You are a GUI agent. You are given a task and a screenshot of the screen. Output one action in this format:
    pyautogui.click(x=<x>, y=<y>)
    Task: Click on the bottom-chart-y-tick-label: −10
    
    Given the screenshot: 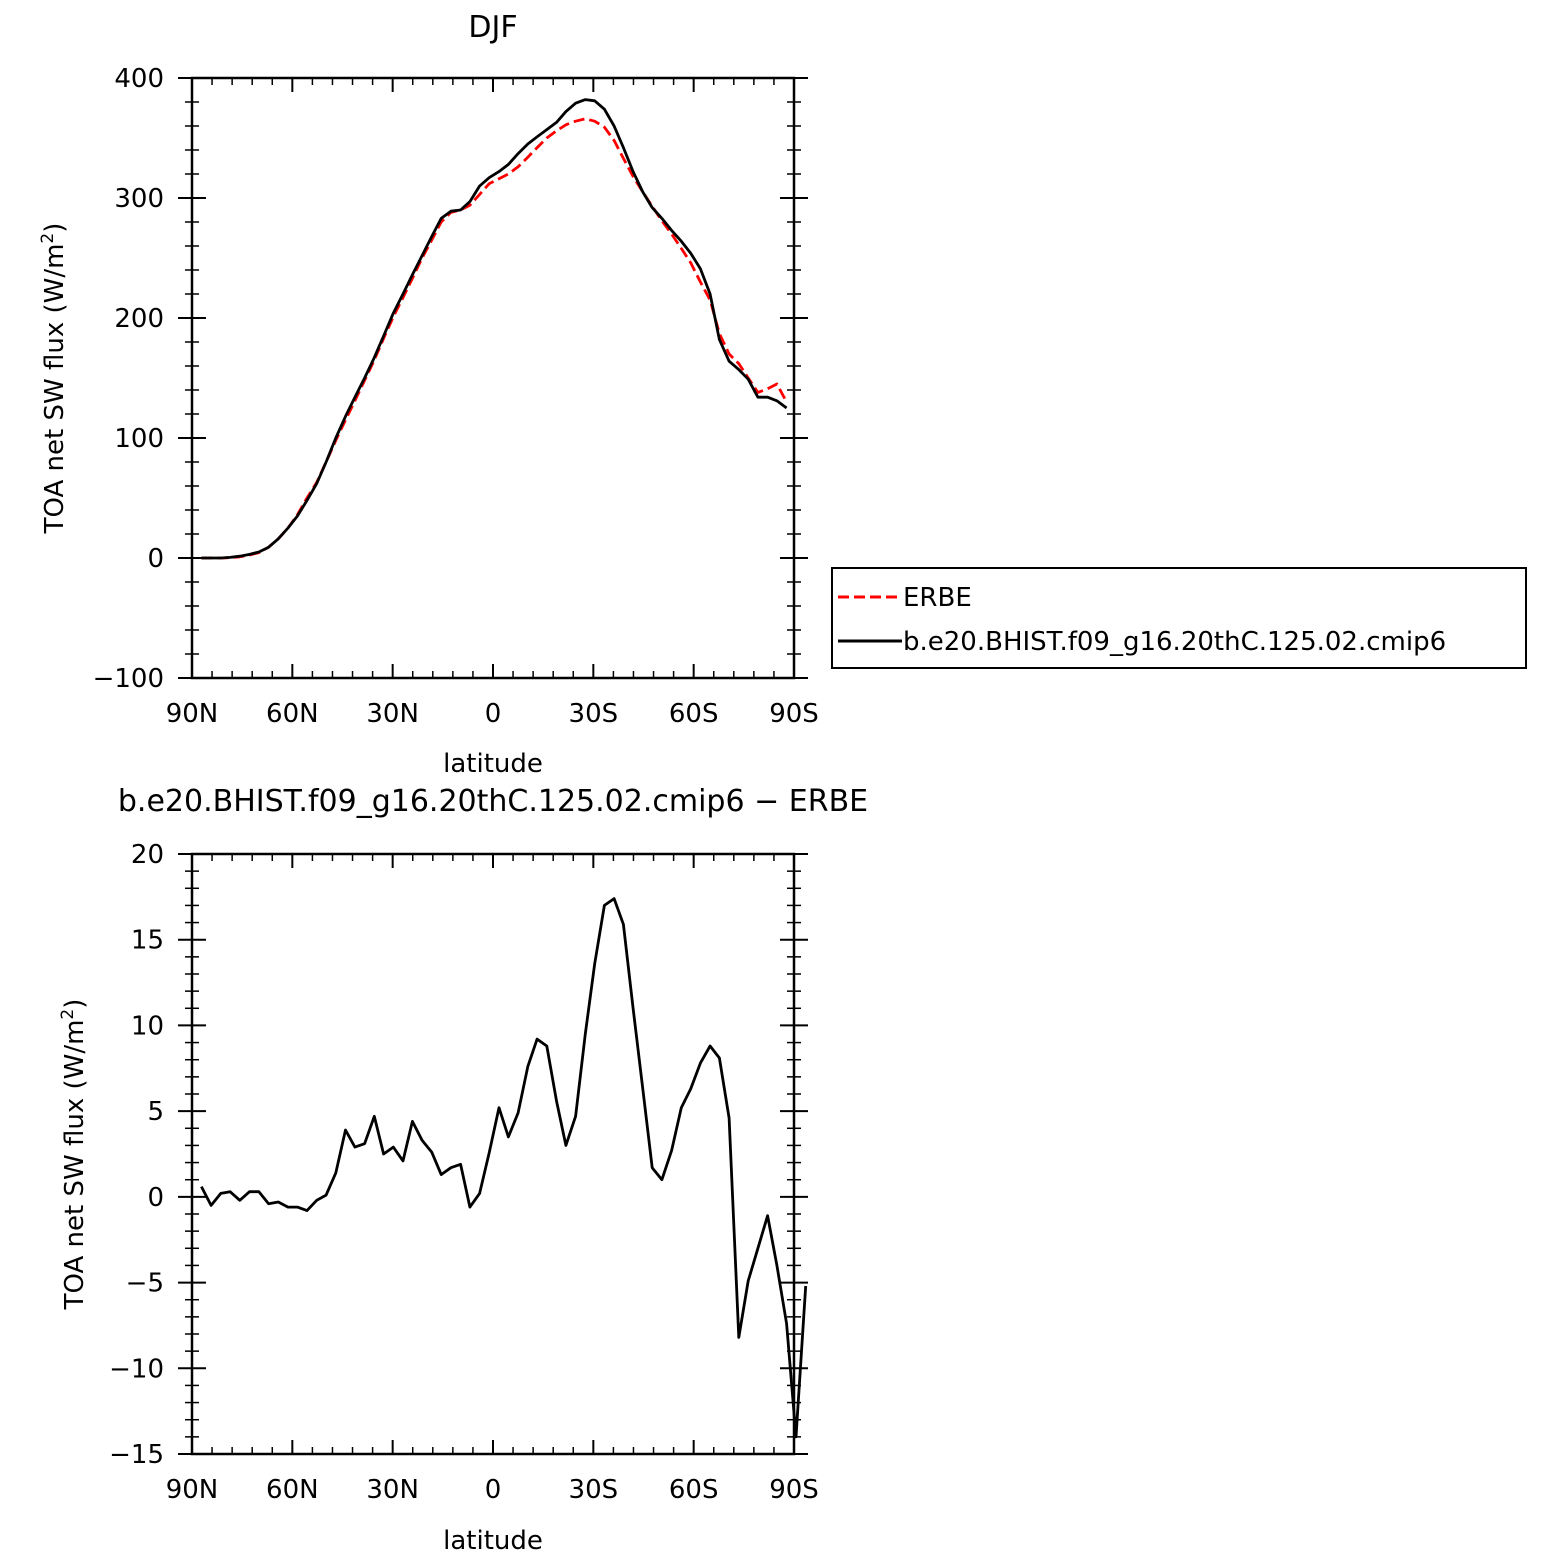 What is the action you would take?
    pyautogui.click(x=136, y=1369)
    